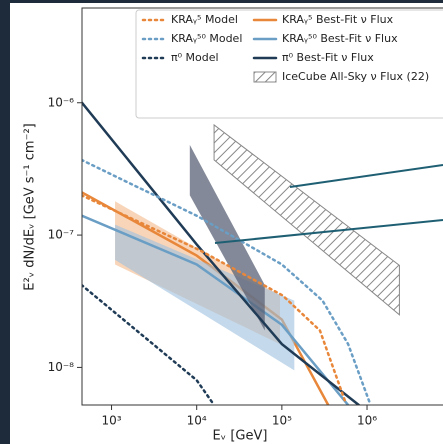 The width and height of the screenshot is (443, 444). What do you see at coordinates (204, 19) in the screenshot?
I see `legend-label: KRAᵧ⁵ Model` at bounding box center [204, 19].